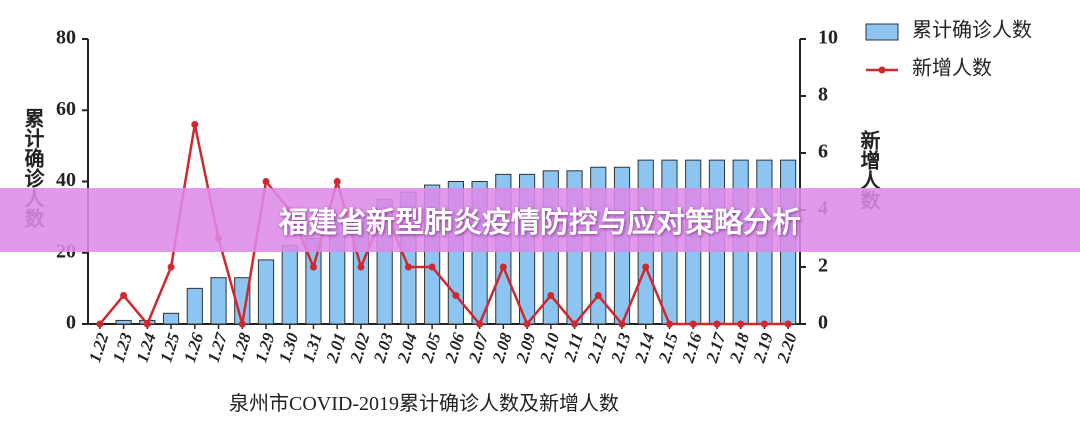 Image resolution: width=1080 pixels, height=442 pixels. I want to click on legend-swatch, so click(882, 32).